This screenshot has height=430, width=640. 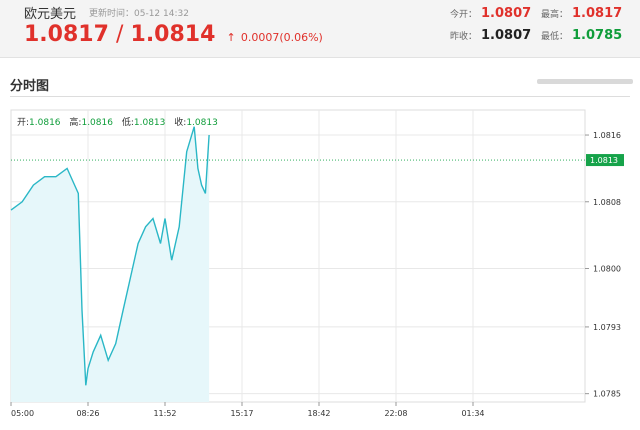 I want to click on ohlc-close-label: 收:, so click(x=180, y=122).